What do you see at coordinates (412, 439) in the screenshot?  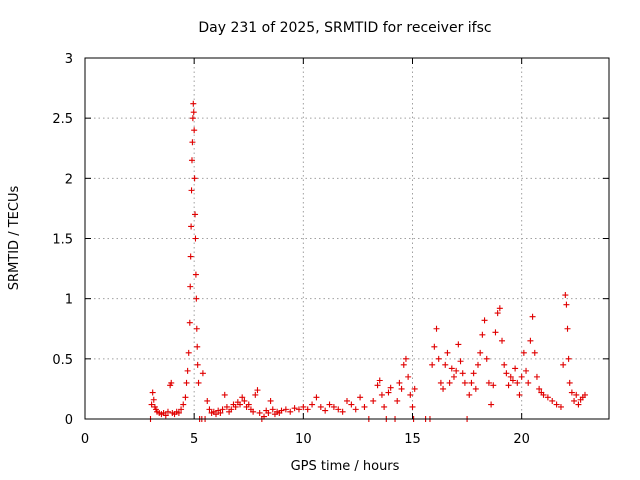 I see `x-tick-label: 15` at bounding box center [412, 439].